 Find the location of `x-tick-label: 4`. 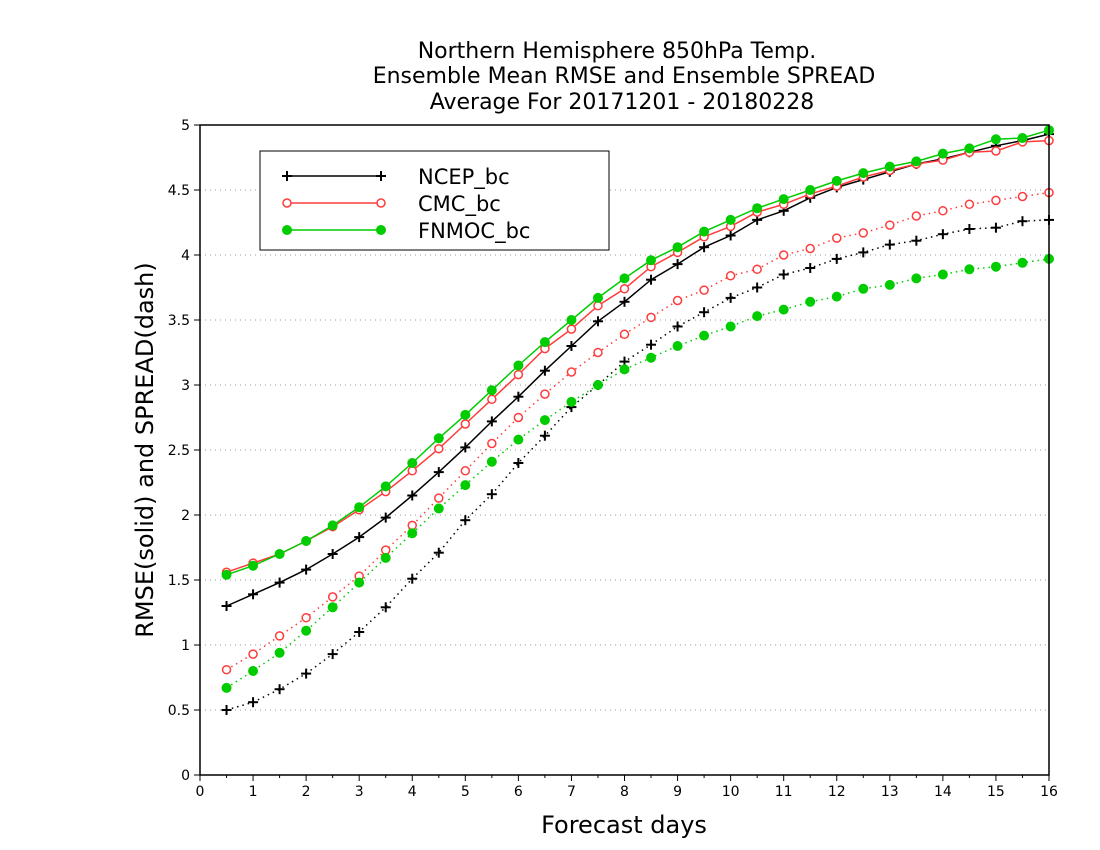

x-tick-label: 4 is located at coordinates (412, 792).